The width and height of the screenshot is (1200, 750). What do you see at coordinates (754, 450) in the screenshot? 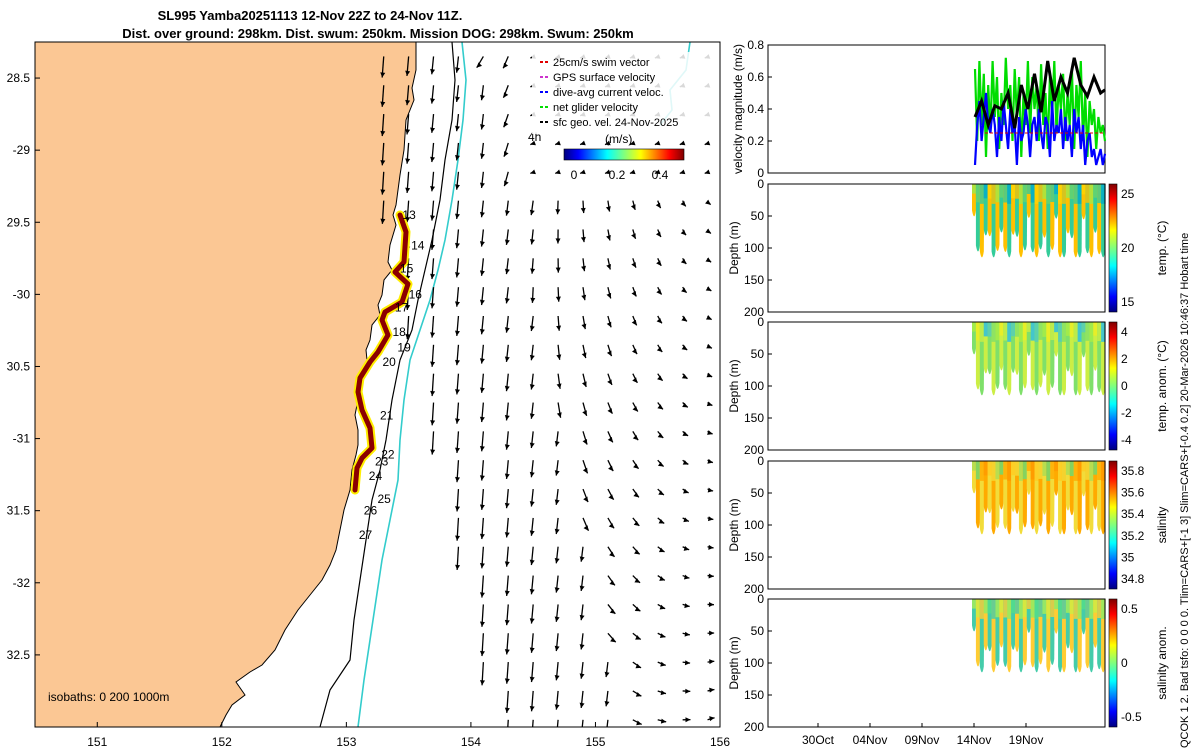
I see `depth-tick-label: 200` at bounding box center [754, 450].